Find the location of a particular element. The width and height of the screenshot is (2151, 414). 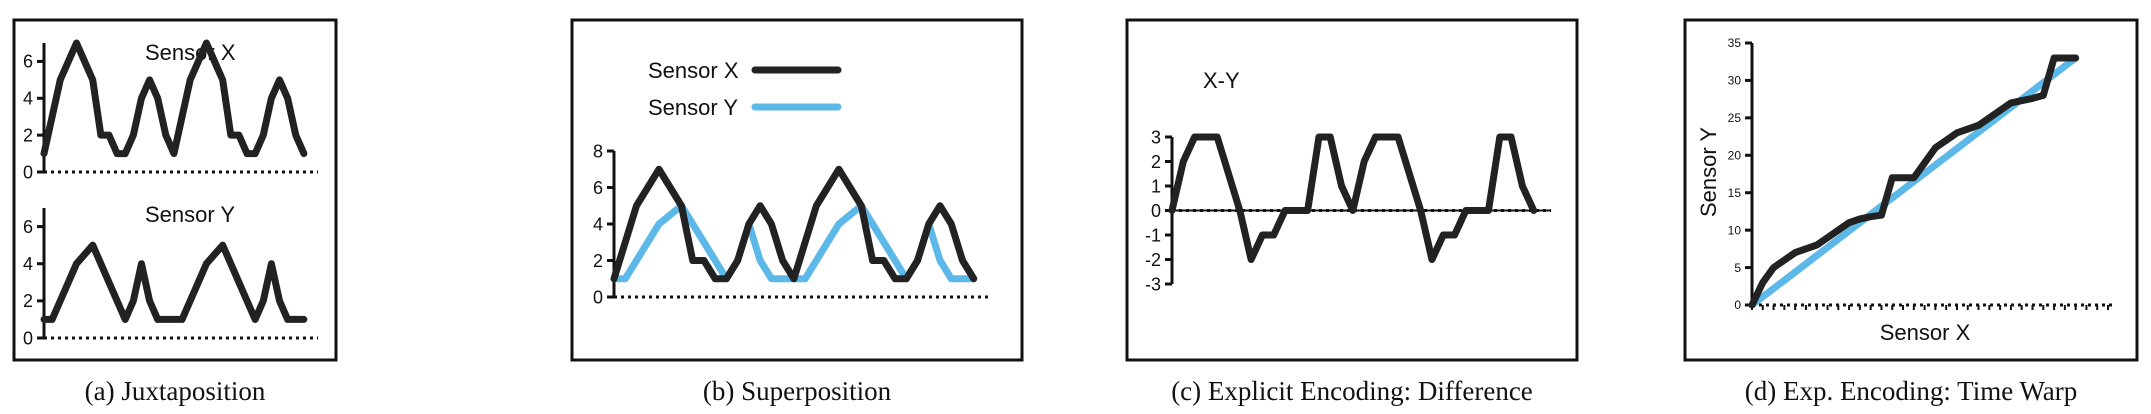

b-y-tick-label: 4 is located at coordinates (598, 224).